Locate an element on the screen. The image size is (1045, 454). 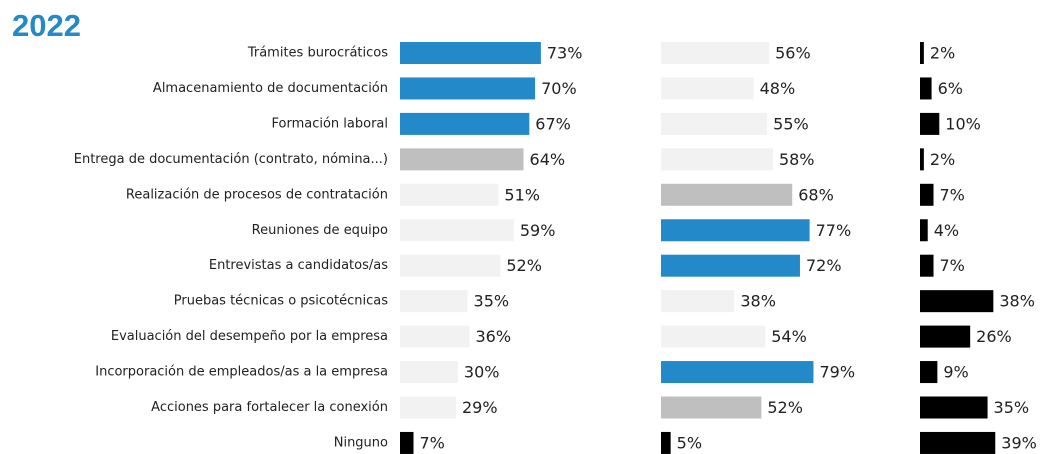
chart-title: 2022 is located at coordinates (46, 25).